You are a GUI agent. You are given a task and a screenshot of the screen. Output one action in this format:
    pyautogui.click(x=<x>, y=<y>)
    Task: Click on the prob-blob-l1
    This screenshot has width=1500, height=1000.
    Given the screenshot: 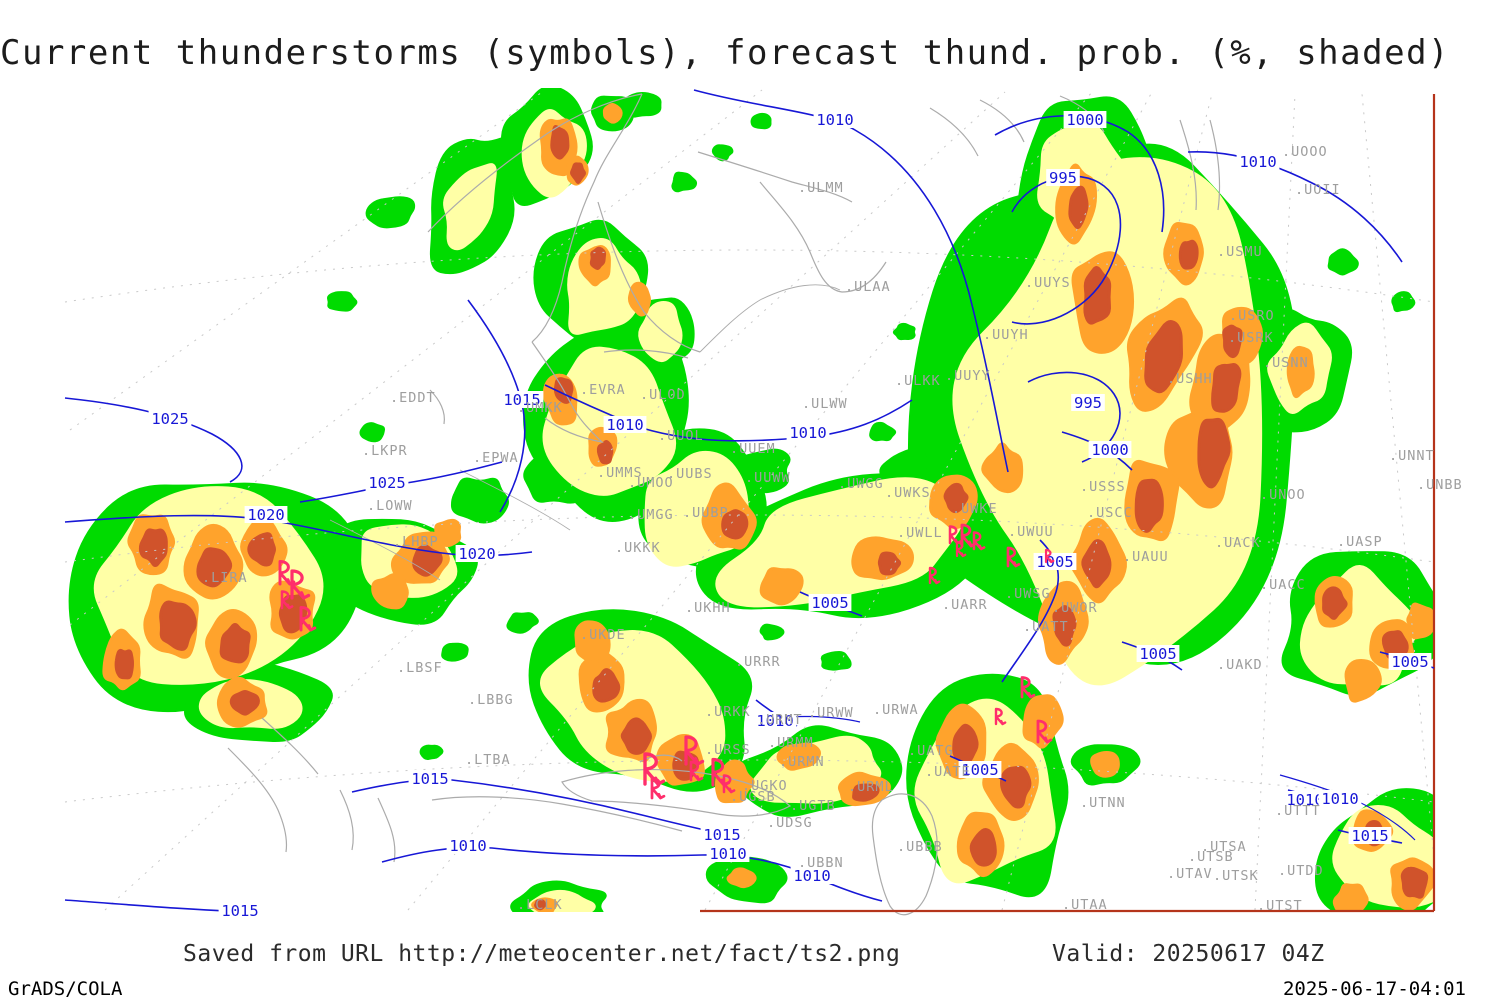 What is the action you would take?
    pyautogui.click(x=470, y=207)
    